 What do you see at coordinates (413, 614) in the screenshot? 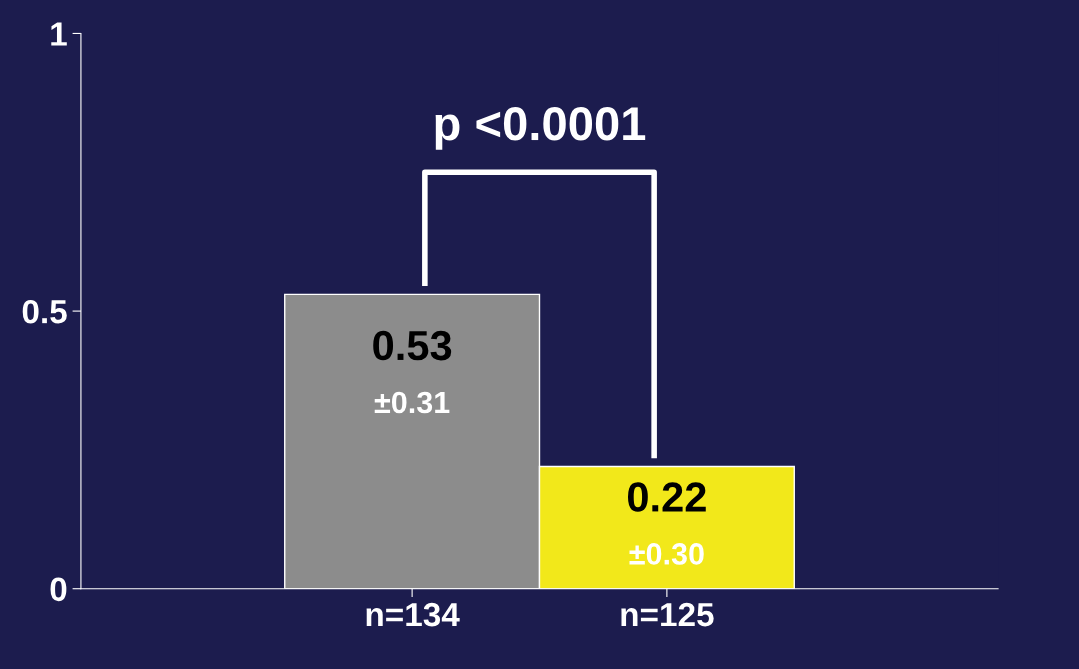
I see `x-tick-label: n=134` at bounding box center [413, 614].